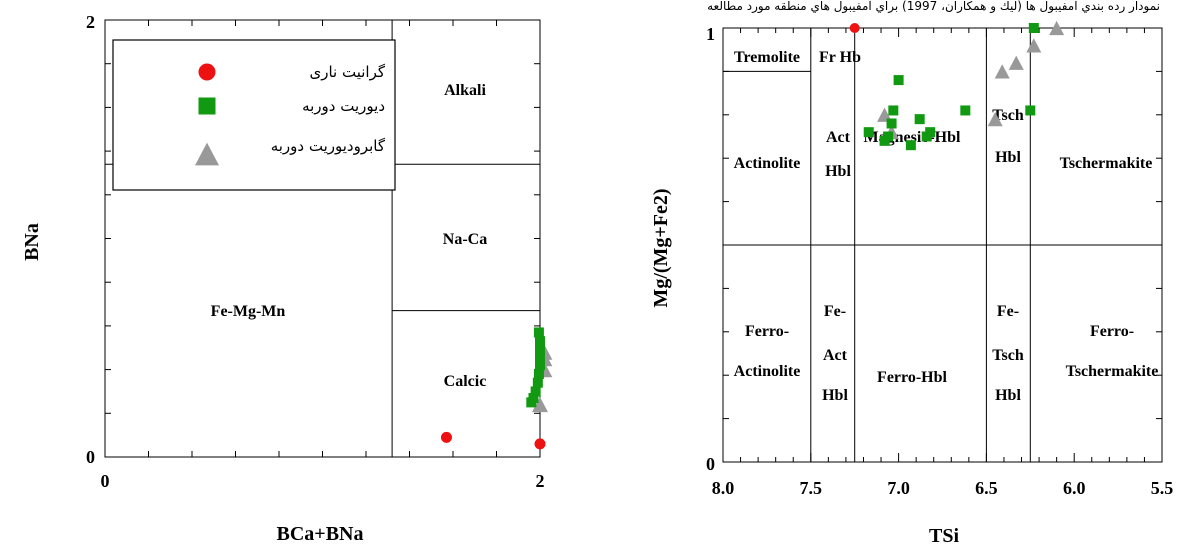  What do you see at coordinates (465, 239) in the screenshot?
I see `region-label: Na-Ca` at bounding box center [465, 239].